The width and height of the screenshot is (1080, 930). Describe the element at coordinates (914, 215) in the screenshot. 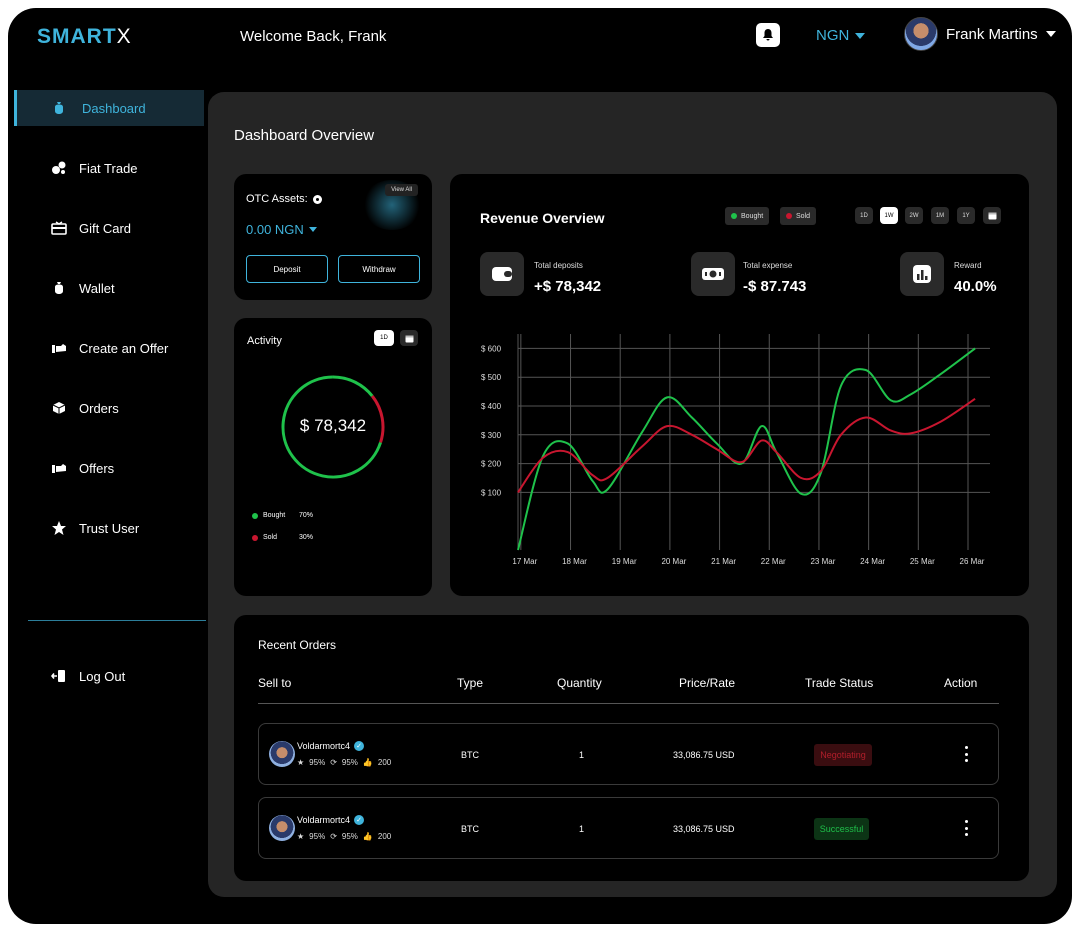

I see `period-2w-button: 2W` at that location.